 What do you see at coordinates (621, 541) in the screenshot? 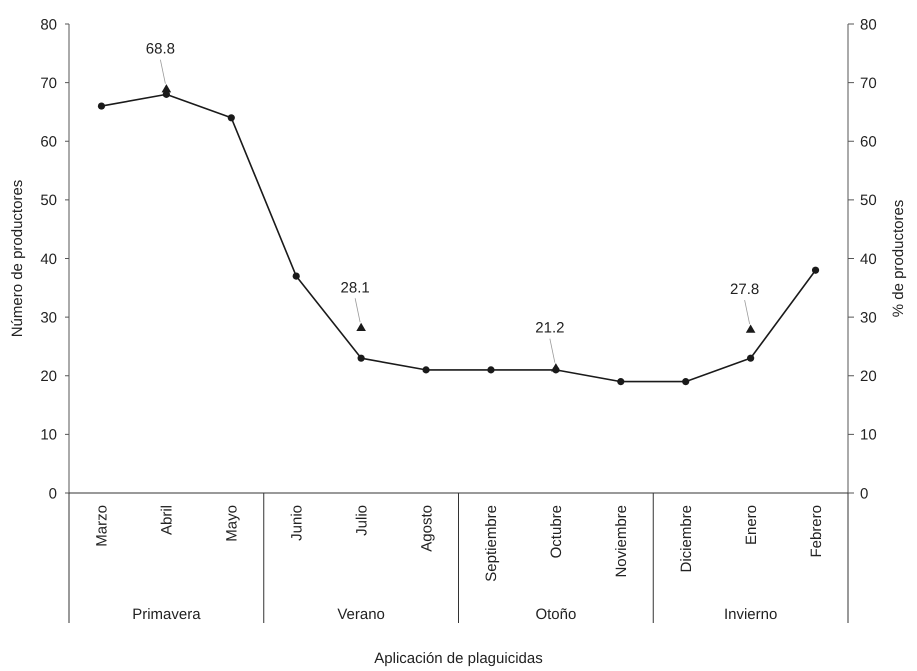
I see `x-tick-label: Noviembre` at bounding box center [621, 541].